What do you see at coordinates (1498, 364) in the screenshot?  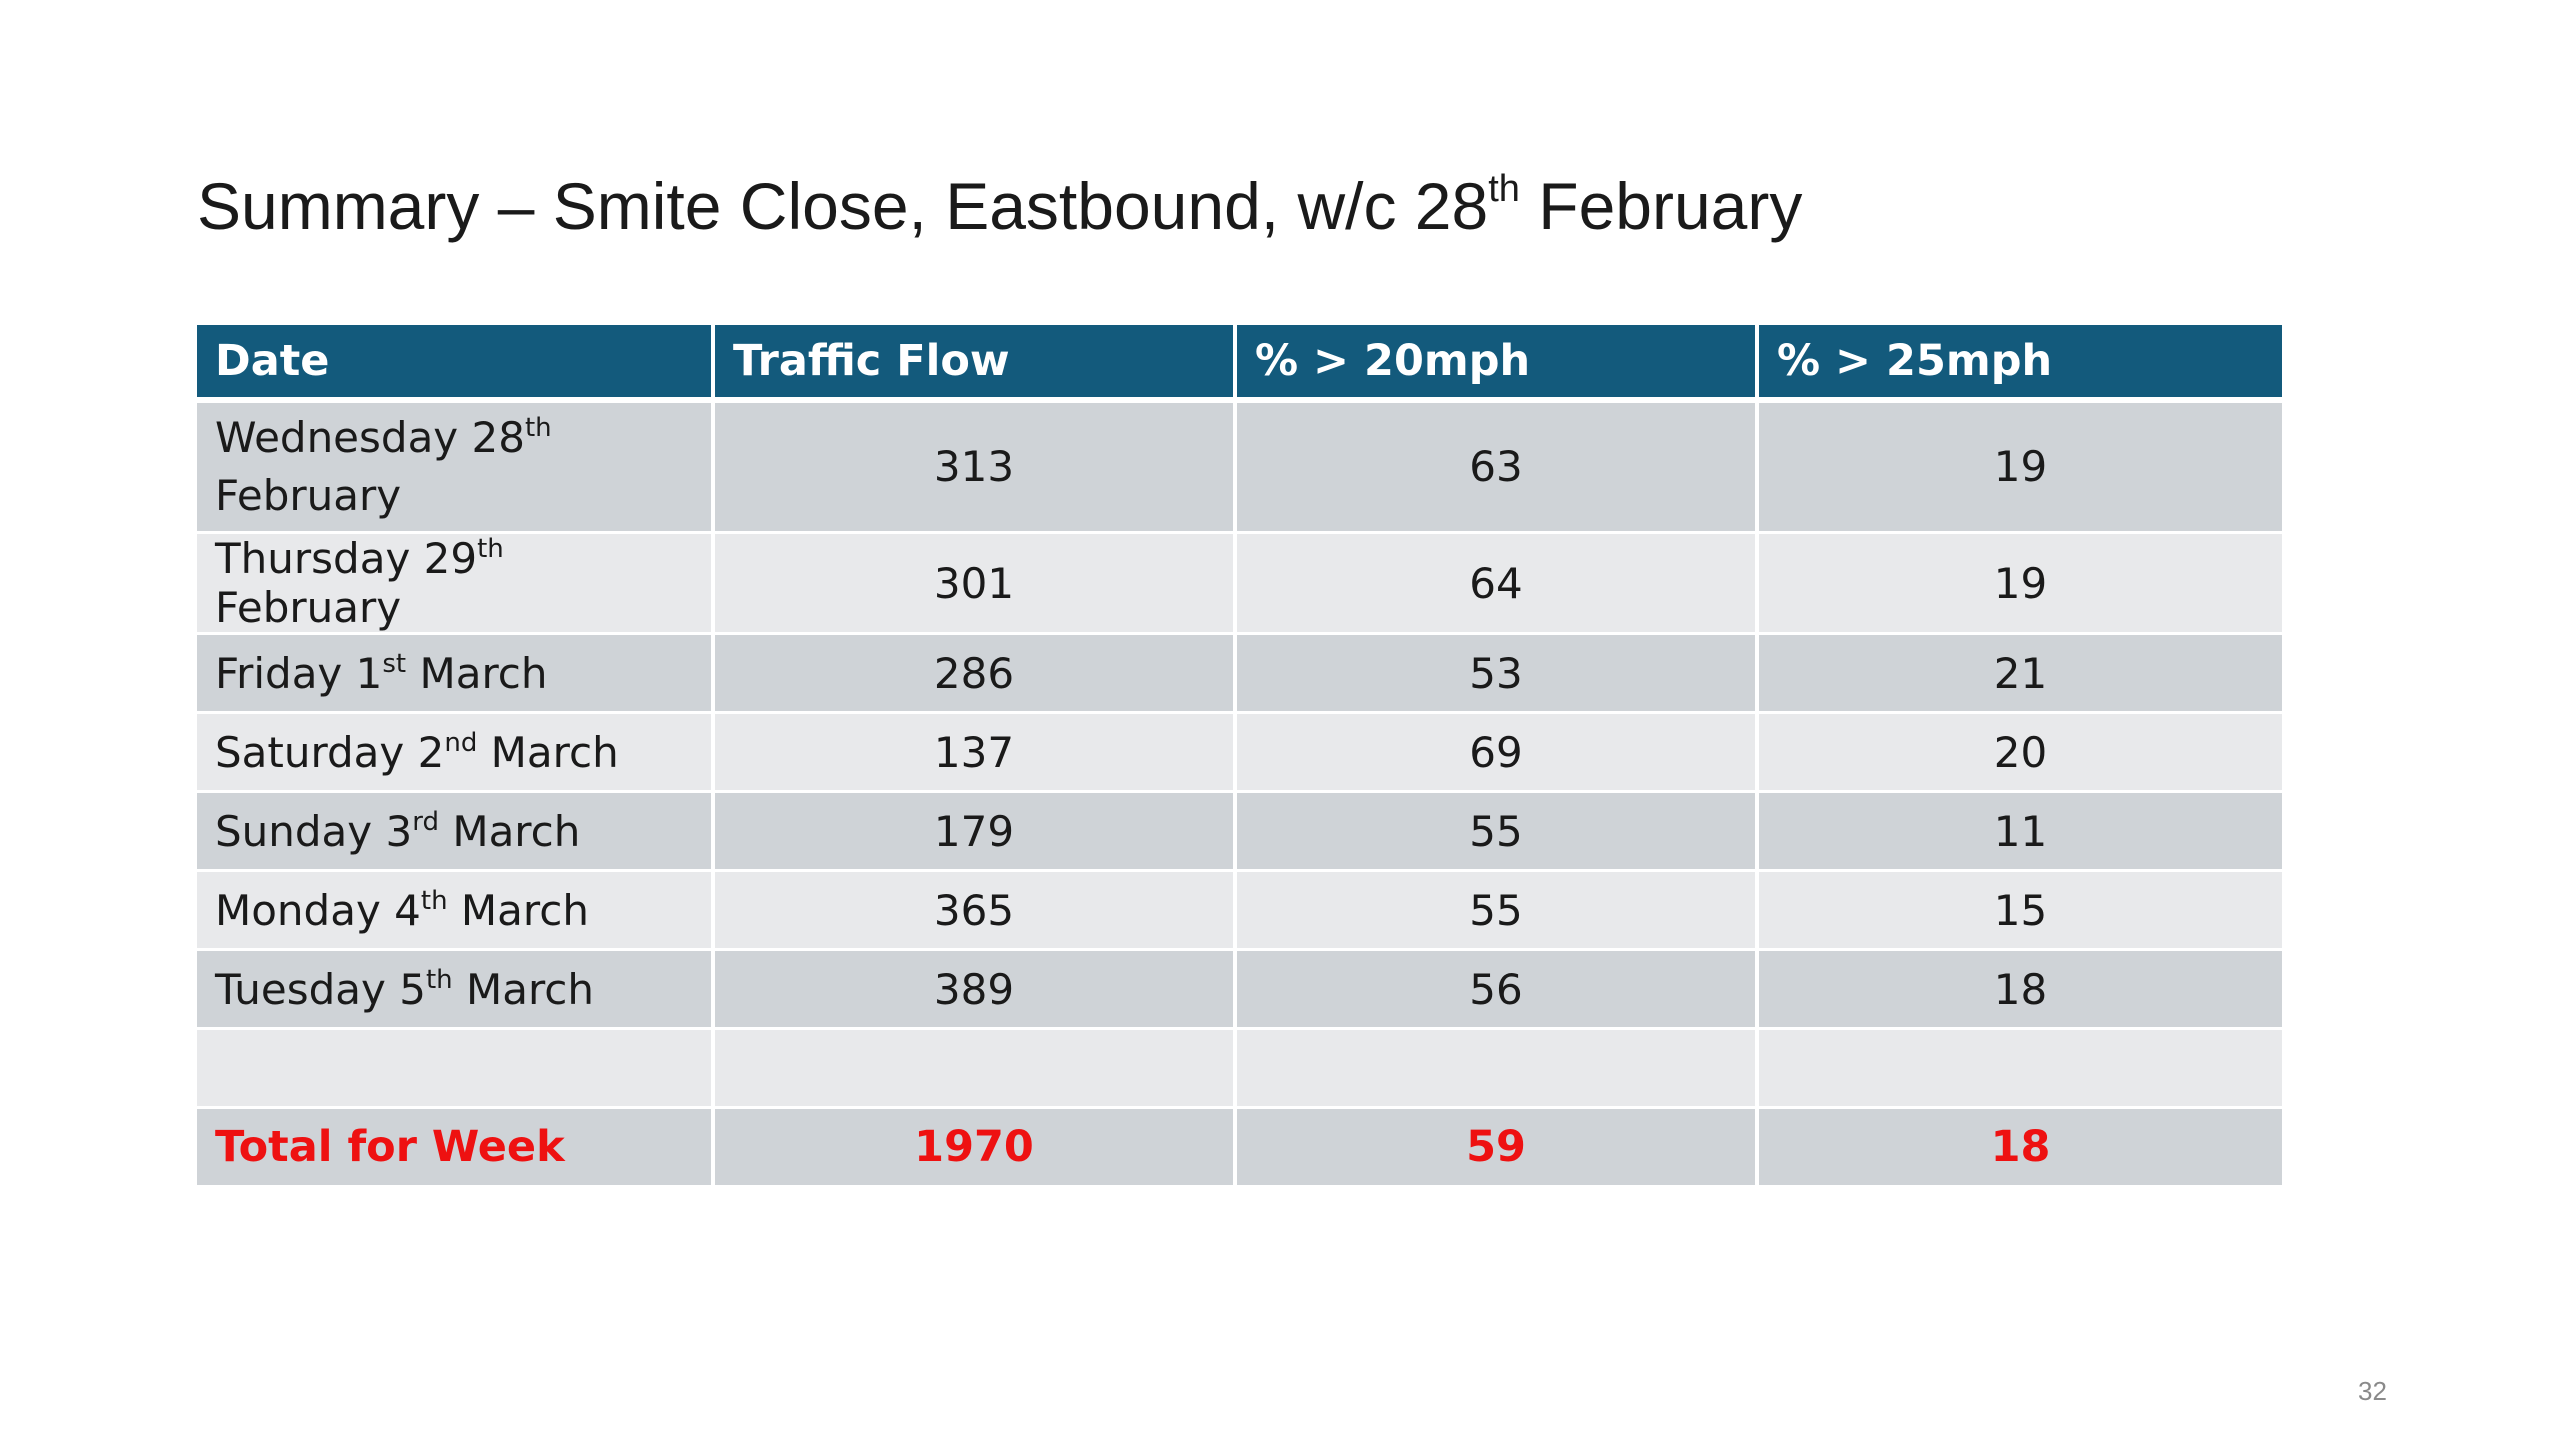 I see `header-pct-over-20mph: % > 20mph` at bounding box center [1498, 364].